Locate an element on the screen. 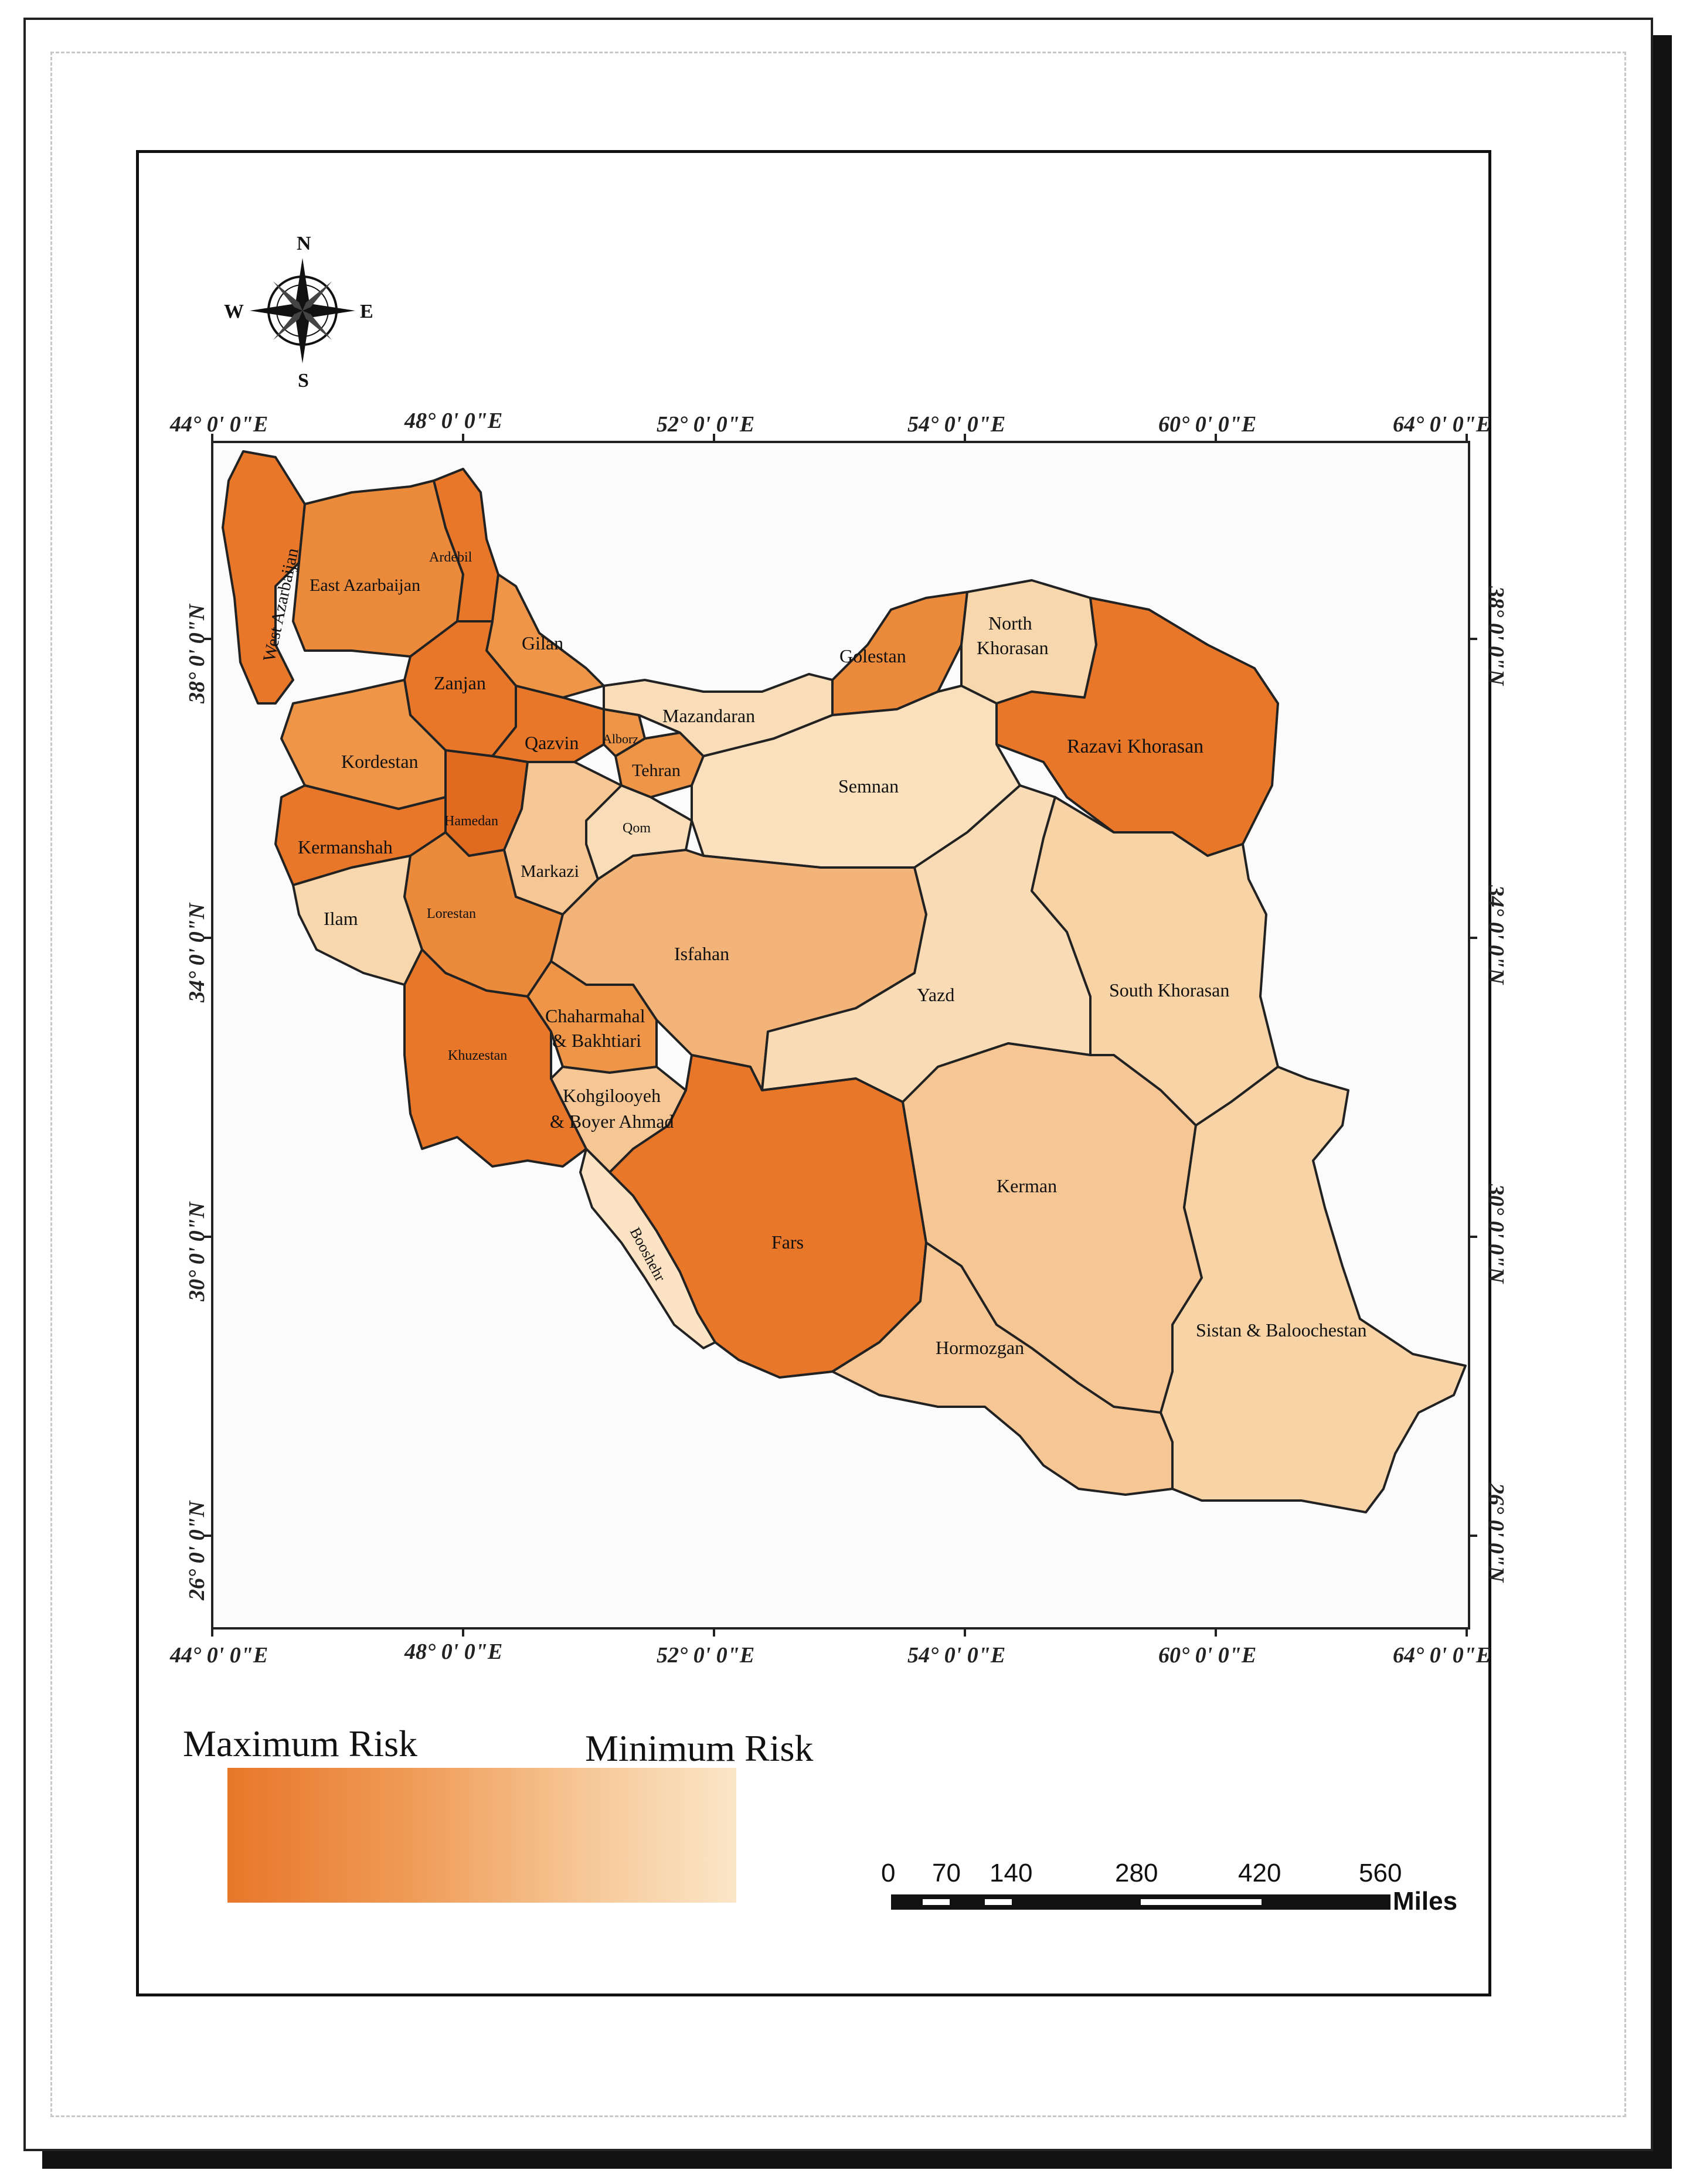 Image resolution: width=1700 pixels, height=2184 pixels. label-south-khorasan: South Khorasan is located at coordinates (1169, 990).